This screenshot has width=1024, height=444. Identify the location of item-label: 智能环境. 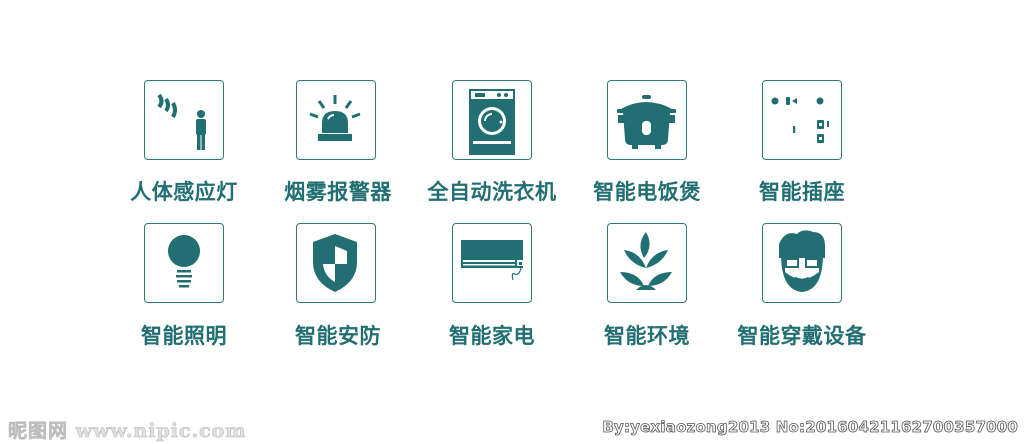
(647, 336).